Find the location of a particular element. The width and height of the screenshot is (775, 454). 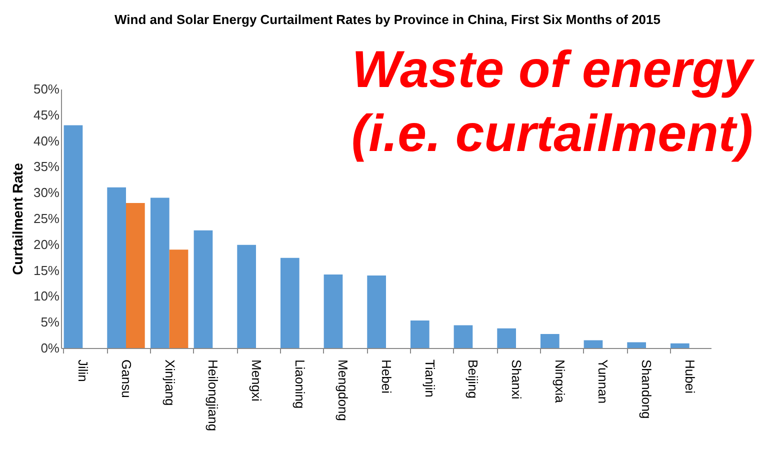

y-tick-label: 30% is located at coordinates (46, 192).